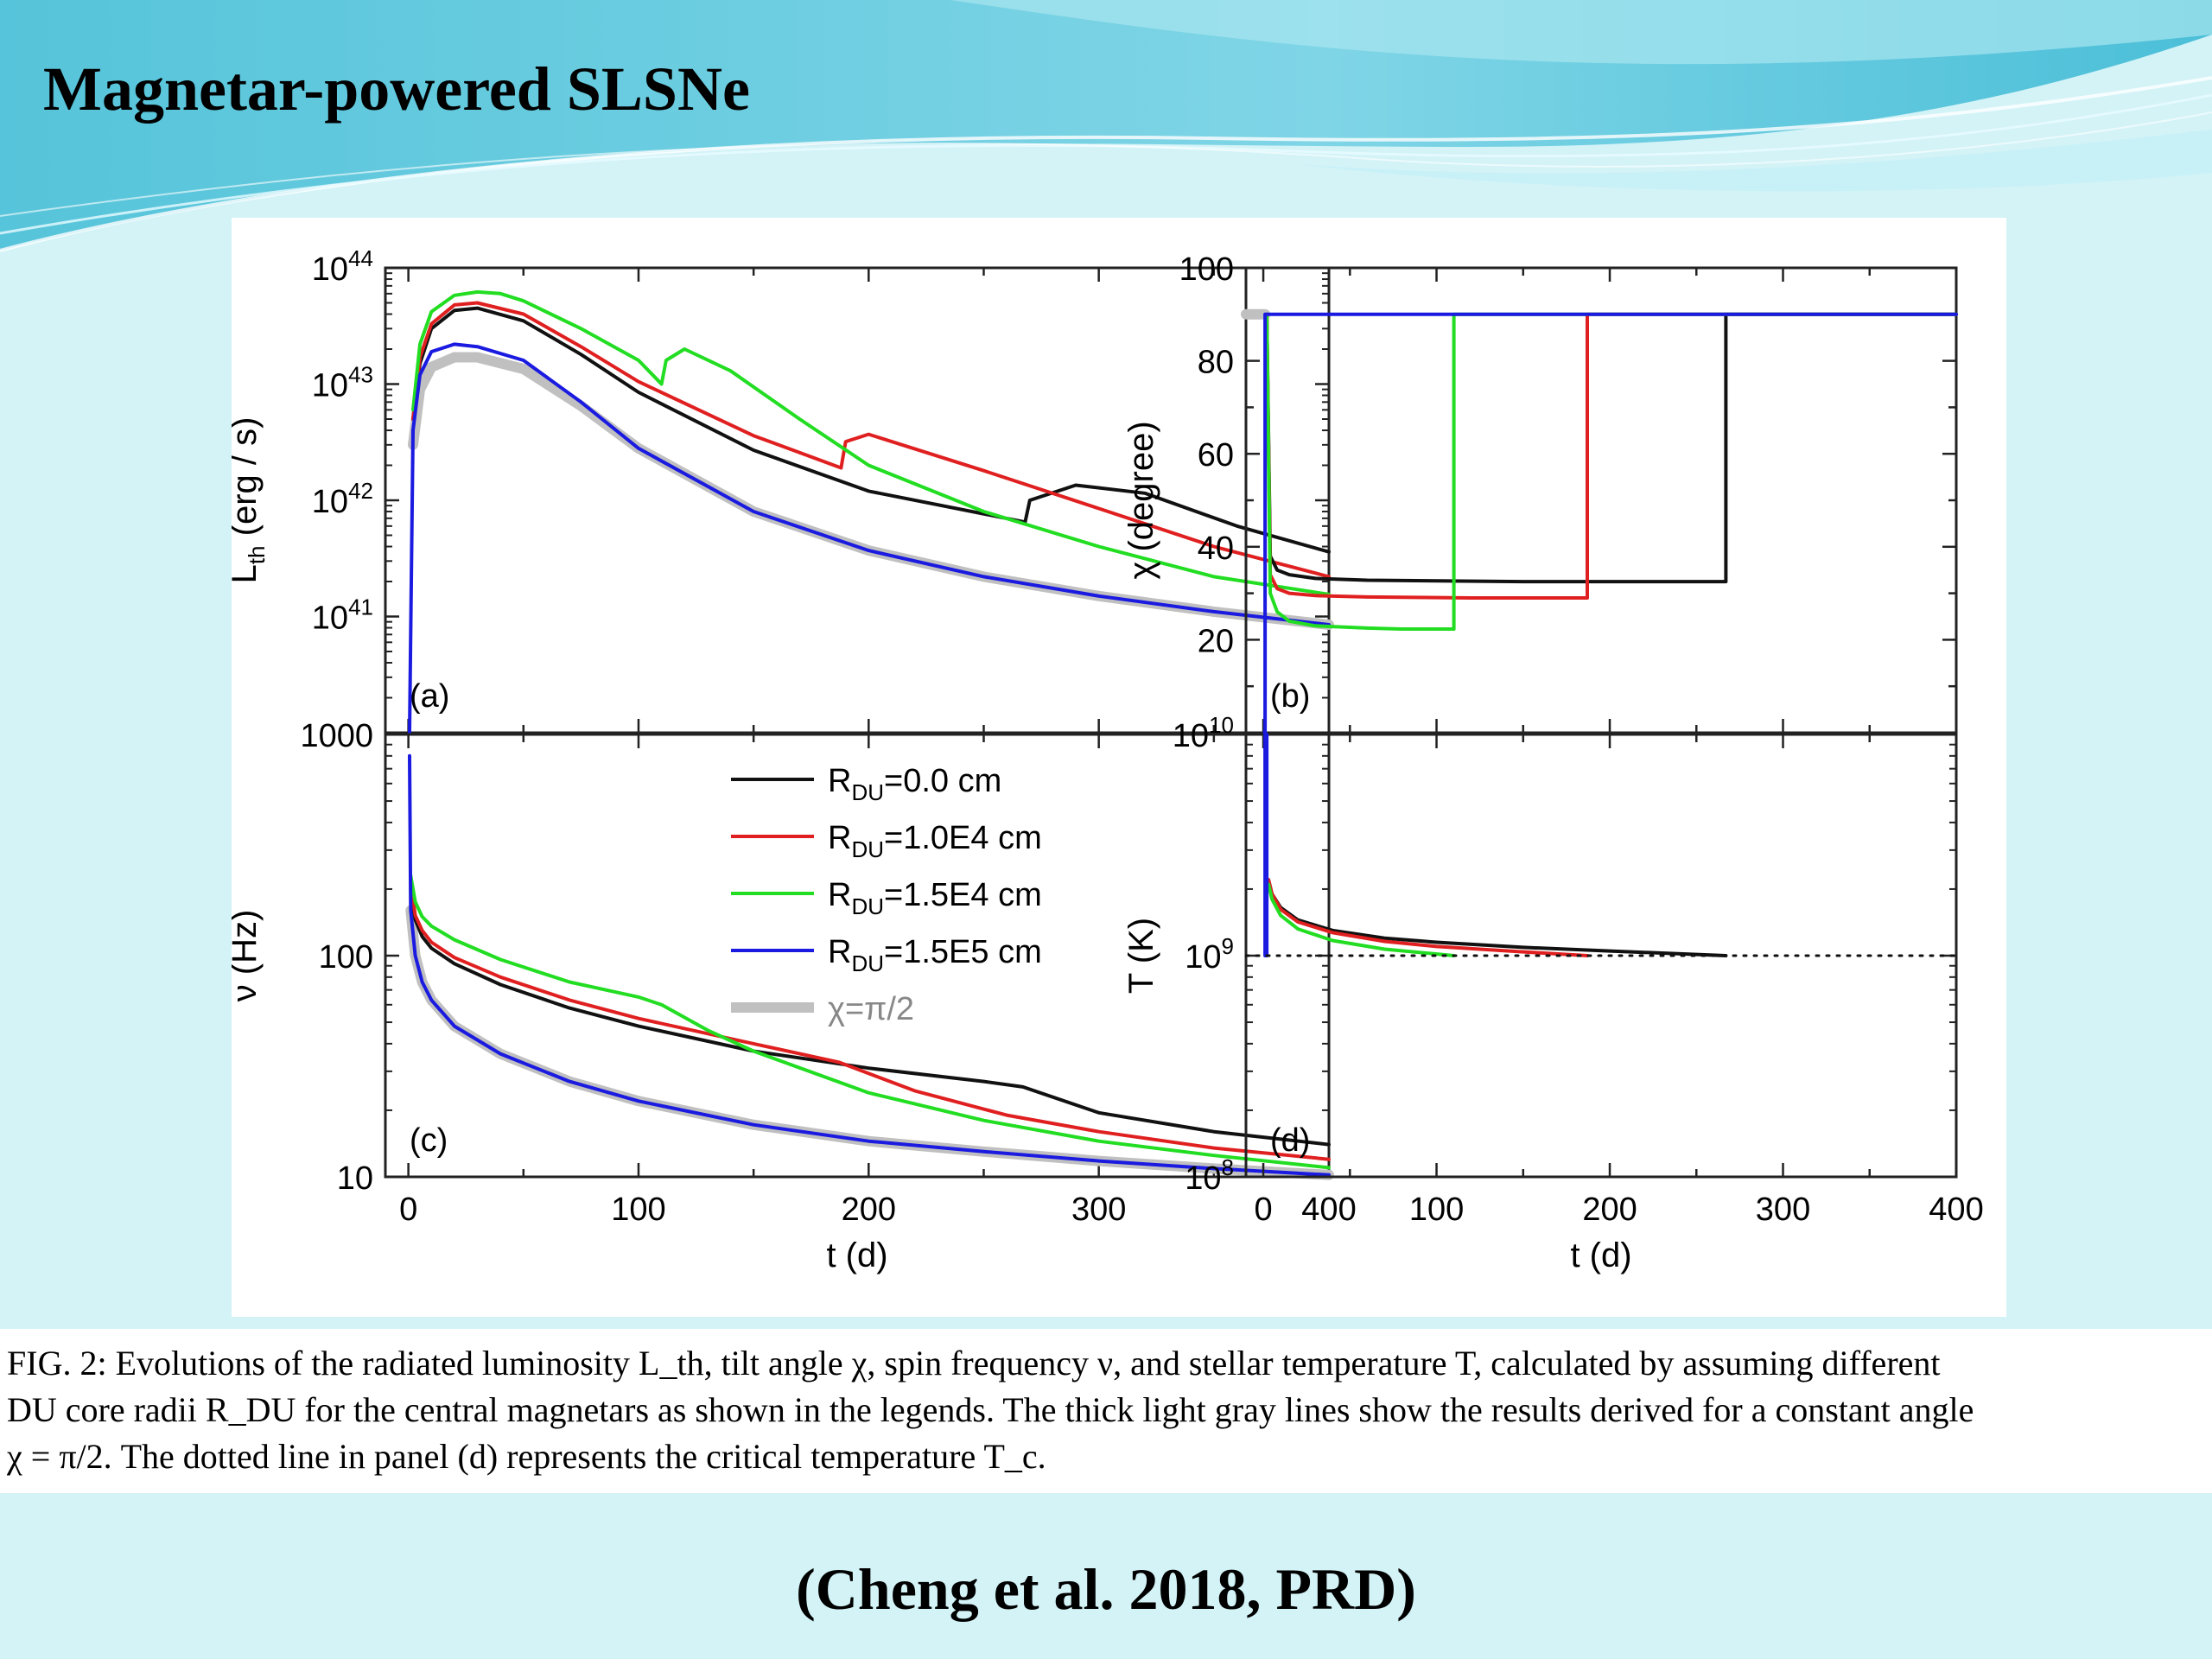 The width and height of the screenshot is (2212, 1659). Describe the element at coordinates (1216, 363) in the screenshot. I see `y-tick-label: 80` at that location.